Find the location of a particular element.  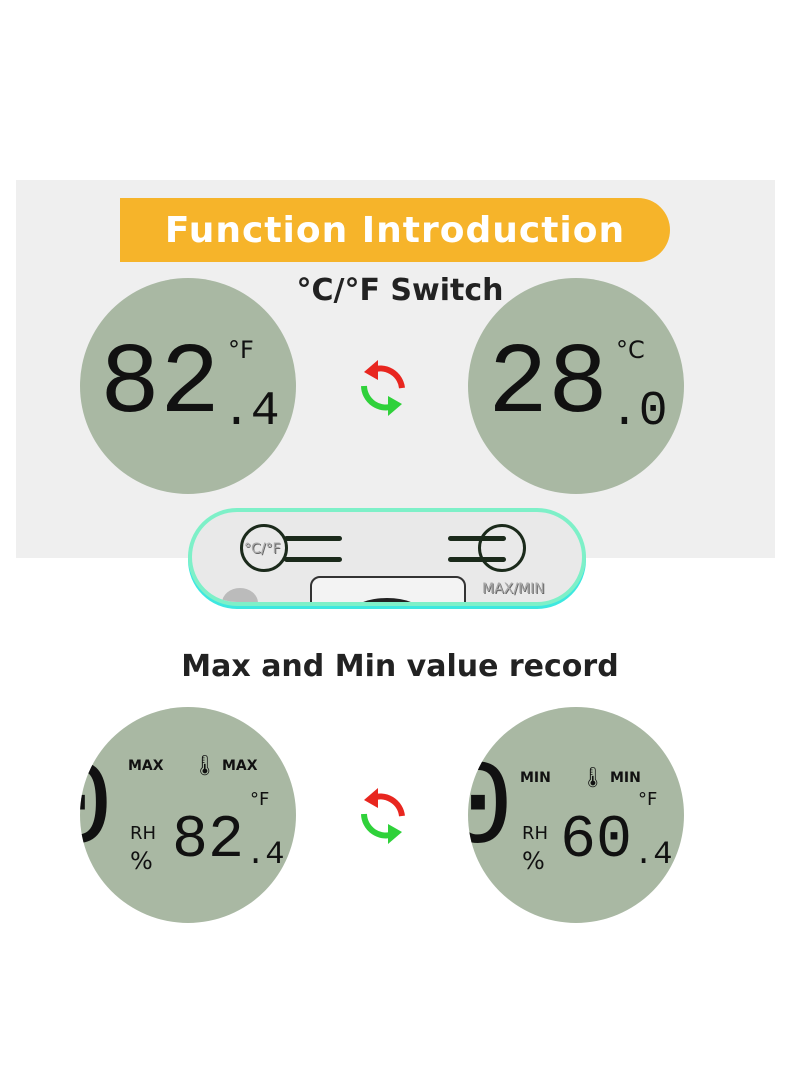

max-min-button is located at coordinates (502, 548).